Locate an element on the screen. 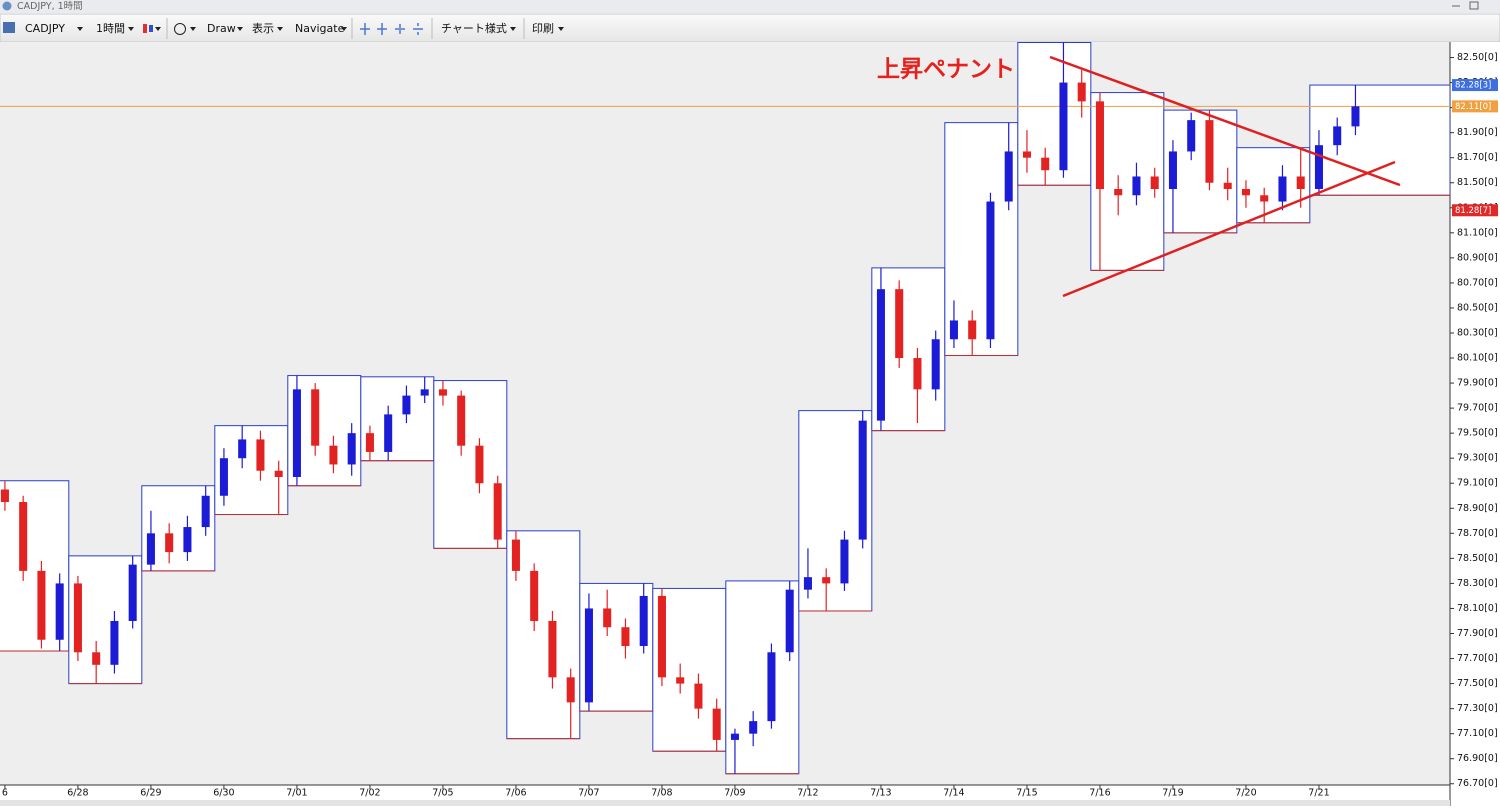  y-tick-label: 80.50[0] is located at coordinates (1477, 307).